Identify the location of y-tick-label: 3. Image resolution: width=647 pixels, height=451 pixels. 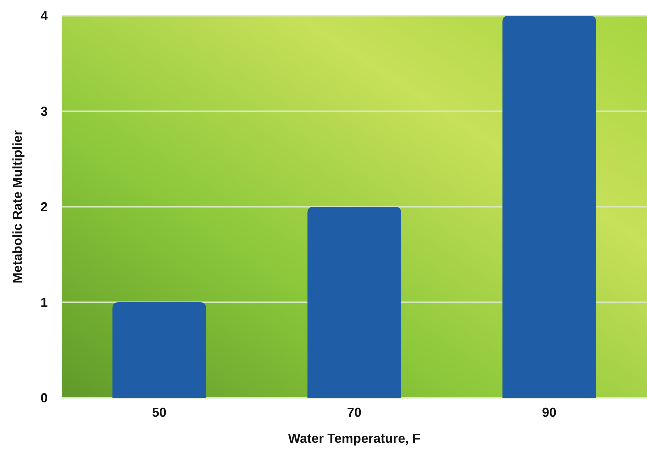
(44, 112).